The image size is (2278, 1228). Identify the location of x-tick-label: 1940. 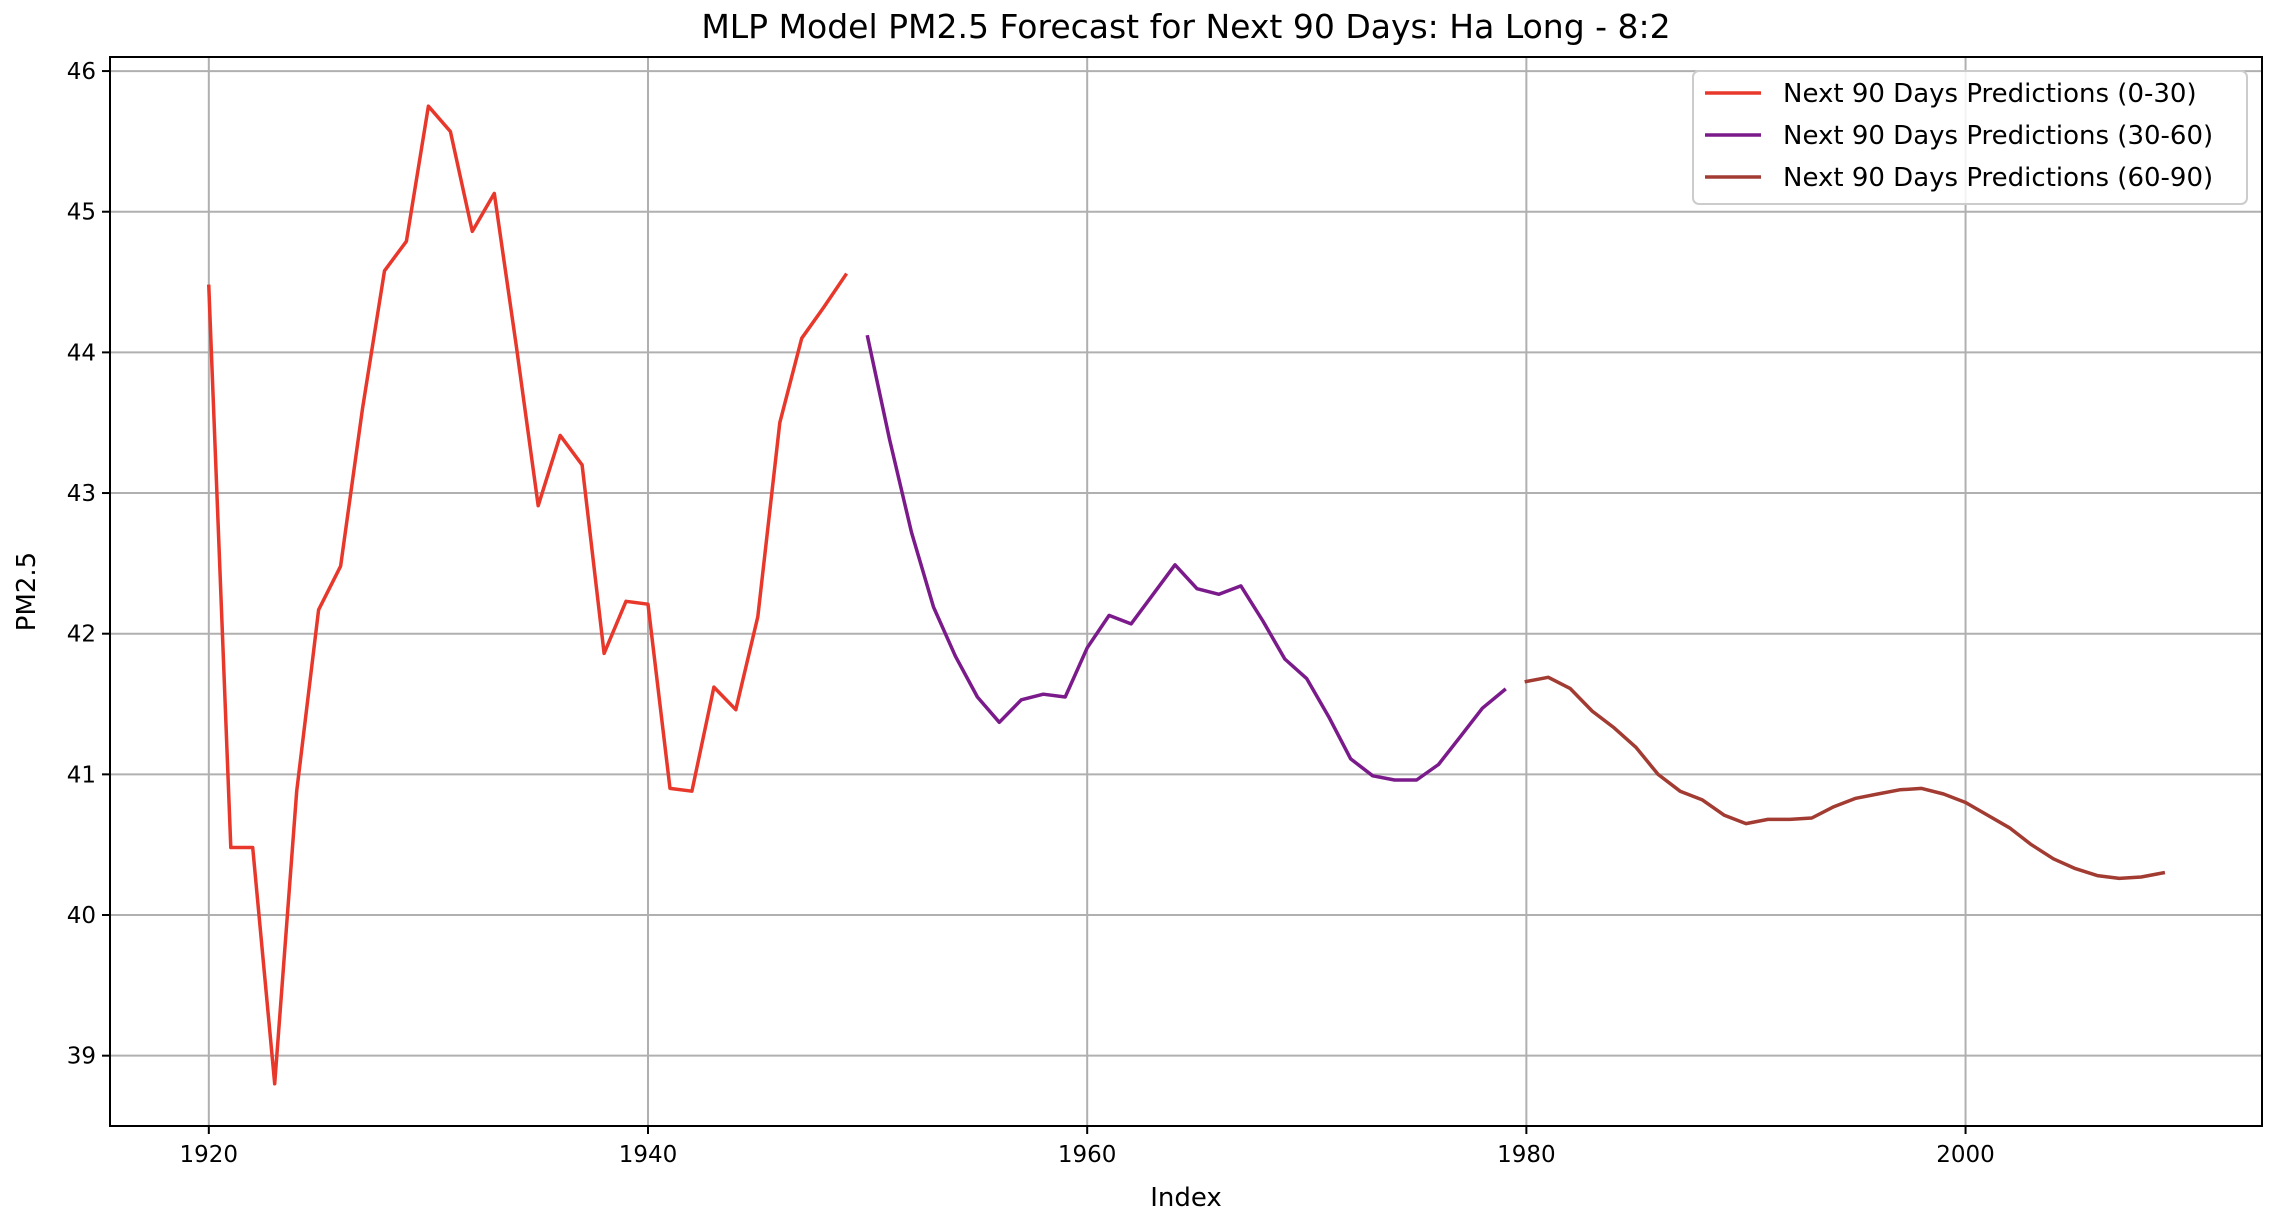
(648, 1155).